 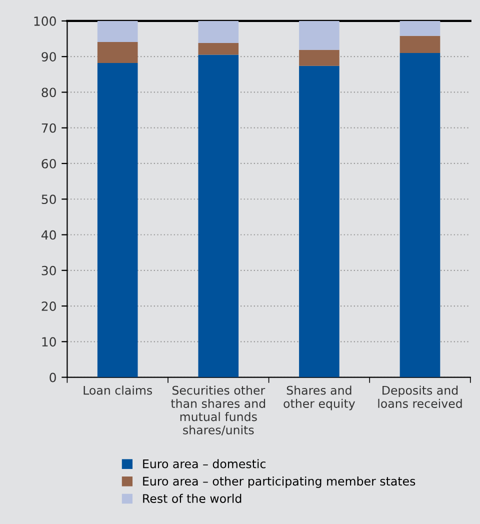 I want to click on x-tick-label: Shares and other equity, so click(x=320, y=398).